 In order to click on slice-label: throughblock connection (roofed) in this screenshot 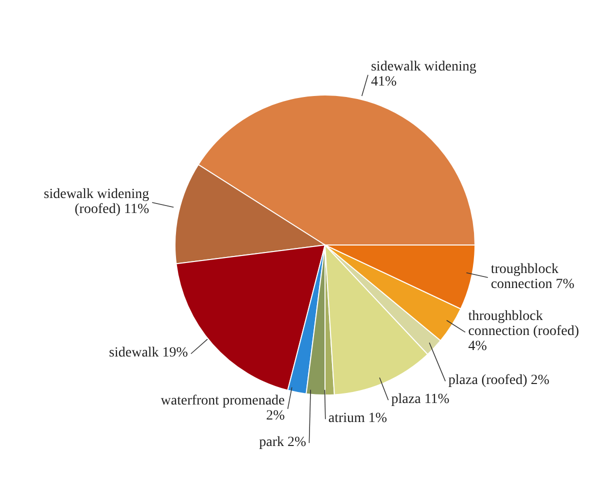, I will do `click(524, 324)`.